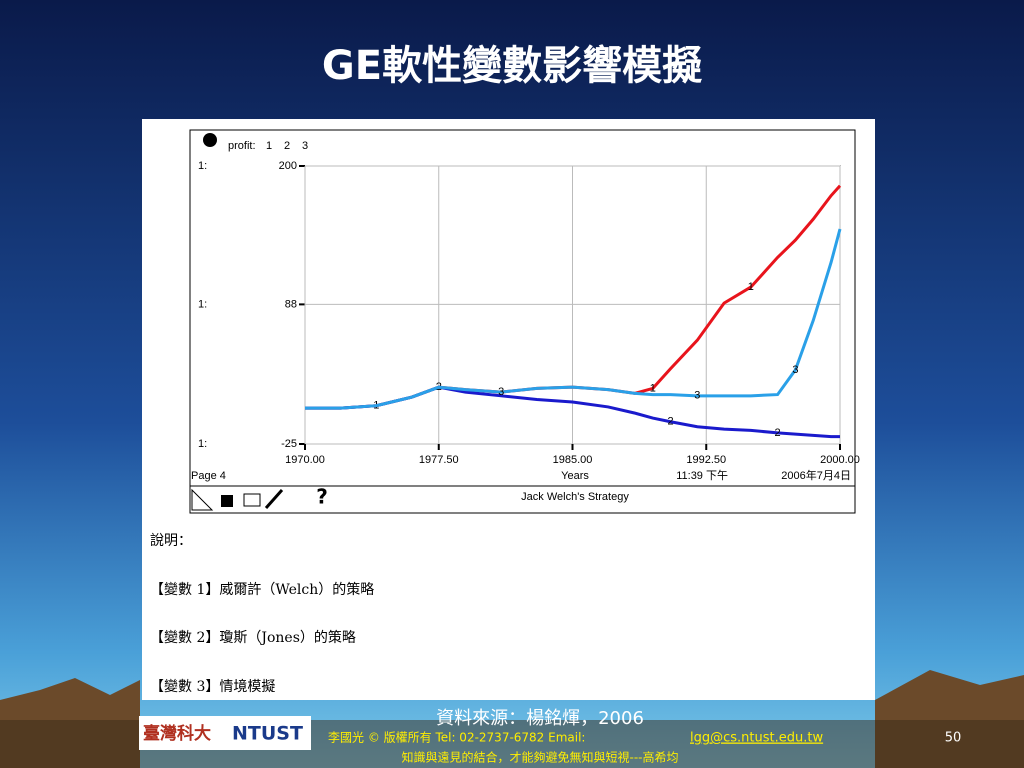 This screenshot has width=1024, height=768. I want to click on x-tick-label: 2000.00, so click(840, 460).